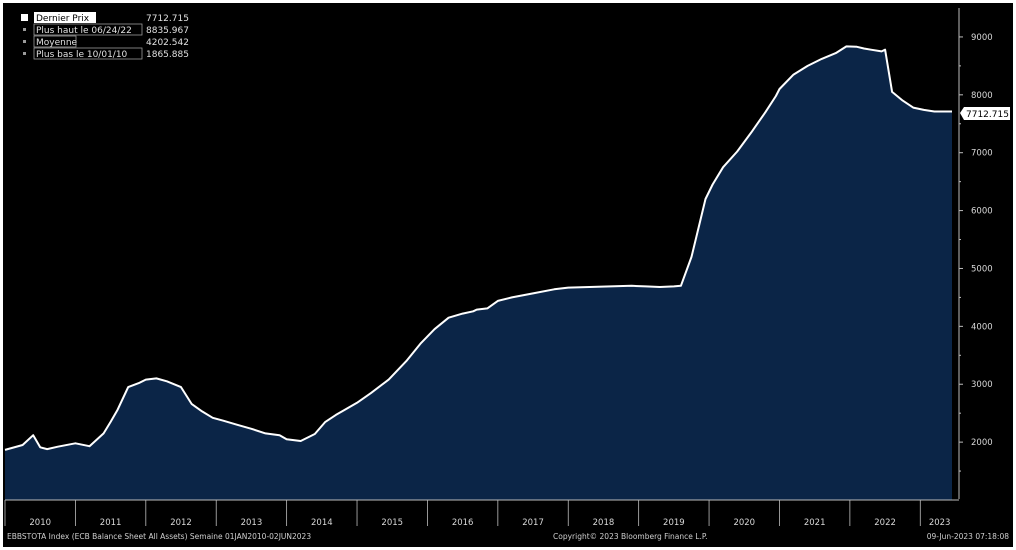 This screenshot has height=550, width=1016. I want to click on y-tick-label: 7000, so click(982, 154).